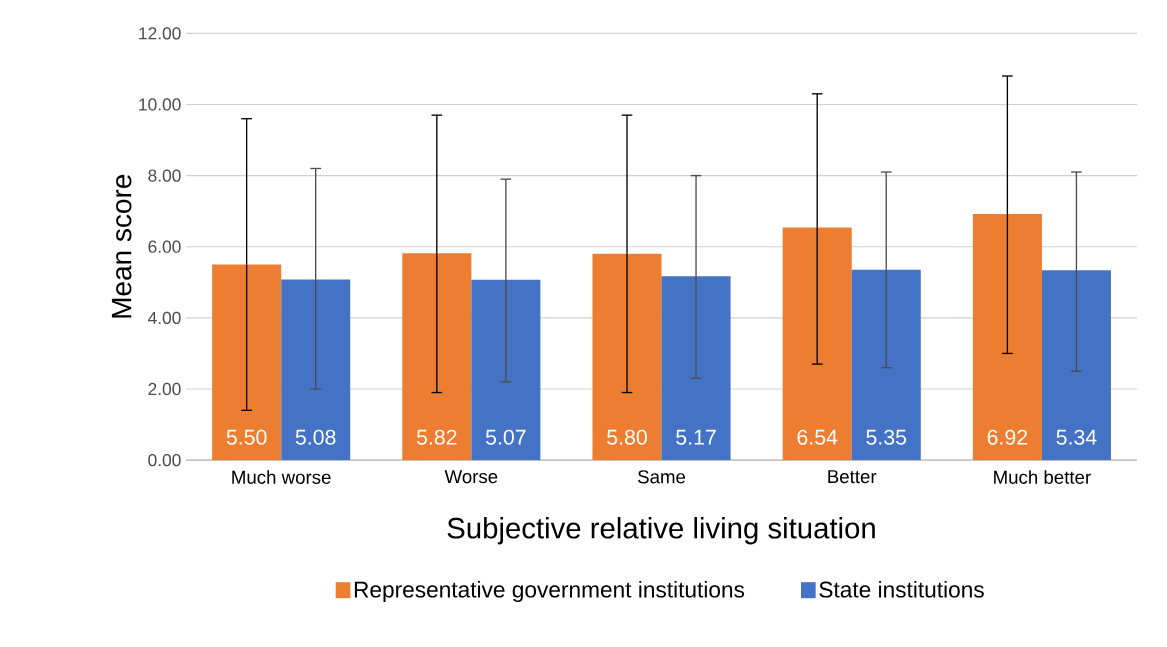 Image resolution: width=1167 pixels, height=647 pixels. What do you see at coordinates (886, 437) in the screenshot?
I see `data-label: 5.35` at bounding box center [886, 437].